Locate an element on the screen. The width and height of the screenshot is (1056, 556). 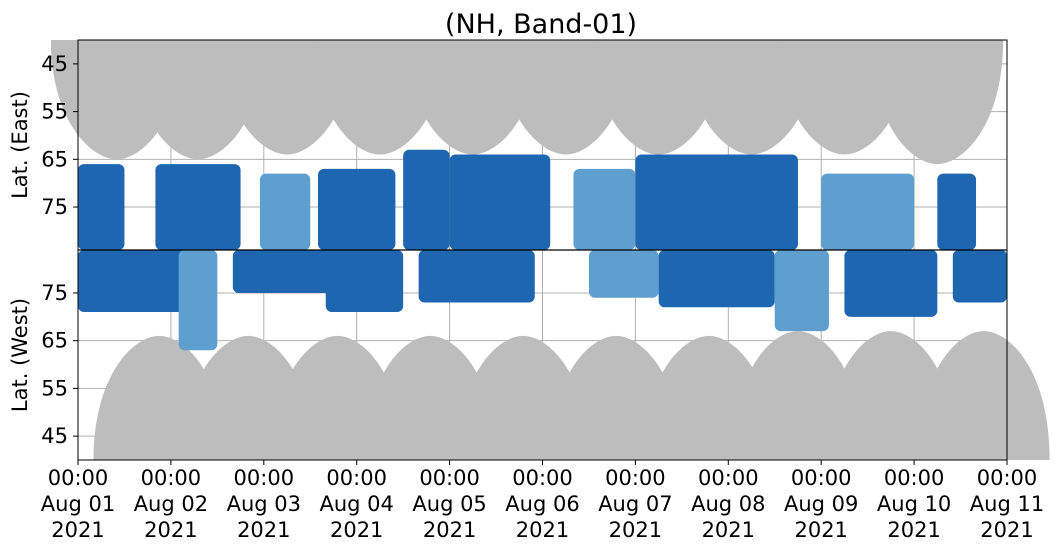
y-ticks-upper: 45 55 65 75 is located at coordinates (59, 135).